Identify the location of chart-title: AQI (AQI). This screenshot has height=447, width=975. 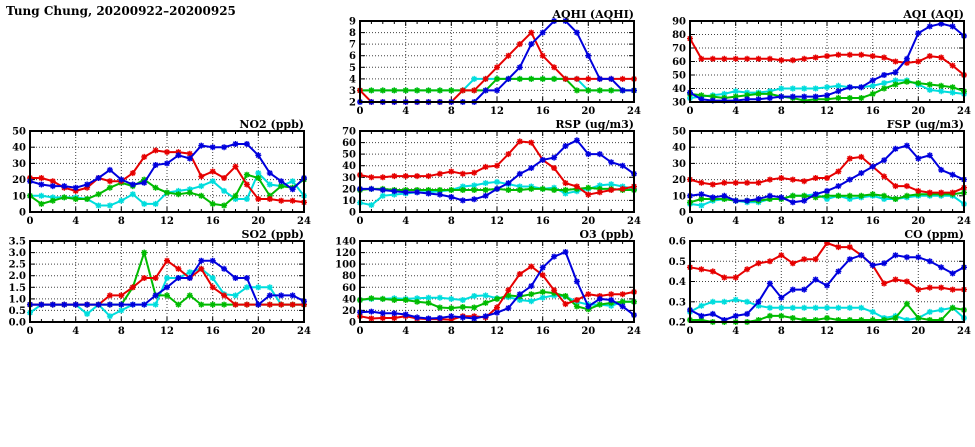
(933, 14).